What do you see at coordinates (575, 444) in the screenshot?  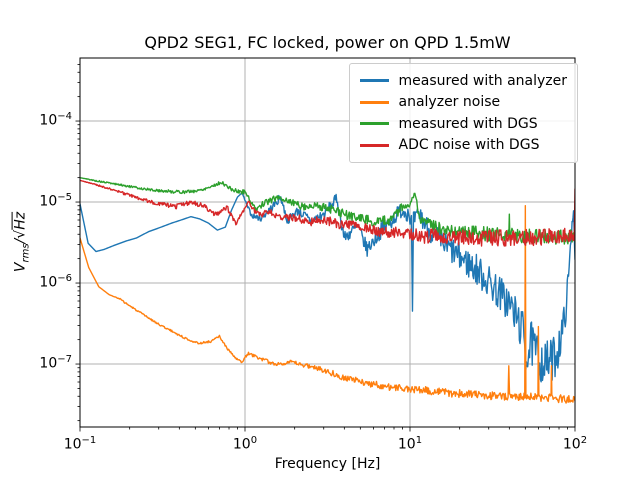 I see `x-tick-label: 102` at bounding box center [575, 444].